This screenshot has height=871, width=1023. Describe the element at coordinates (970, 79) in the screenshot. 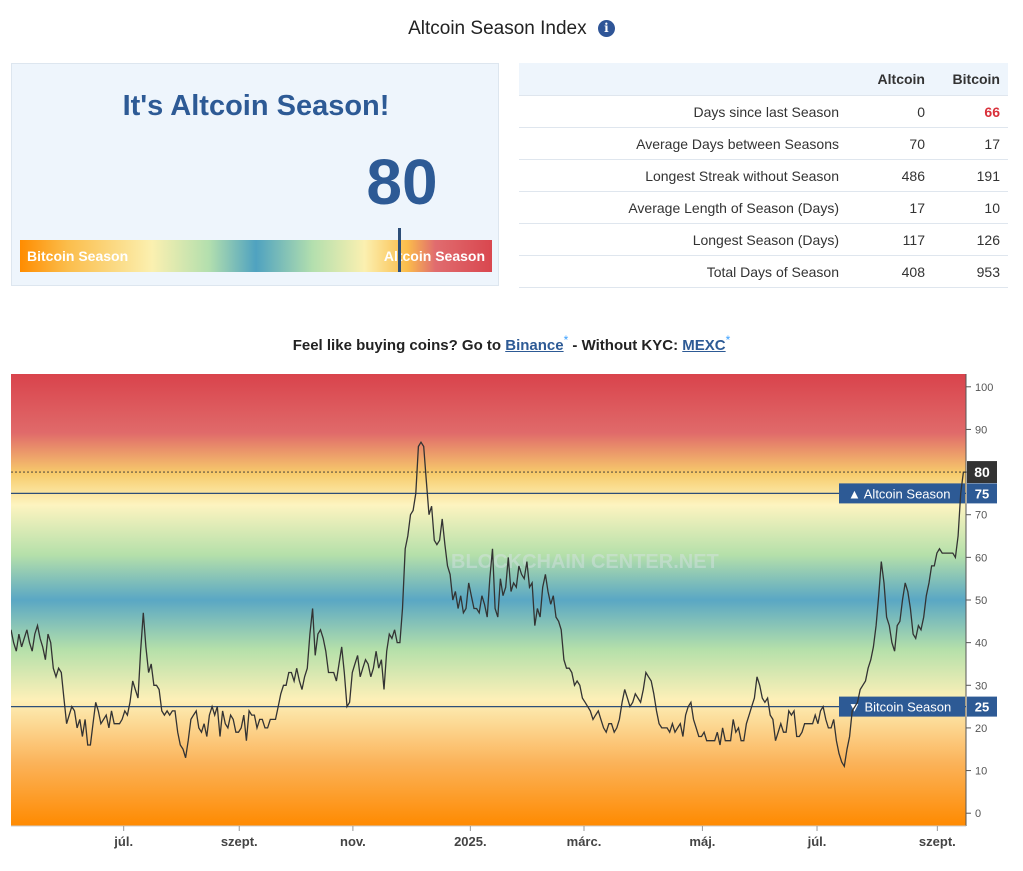

I see `stats-header-bitcoin: Bitcoin` at that location.